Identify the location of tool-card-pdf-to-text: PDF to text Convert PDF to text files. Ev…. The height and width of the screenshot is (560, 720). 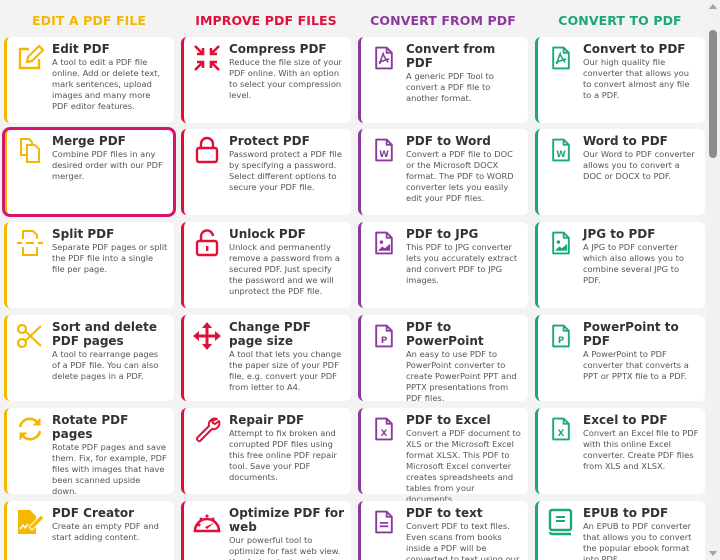
(443, 530).